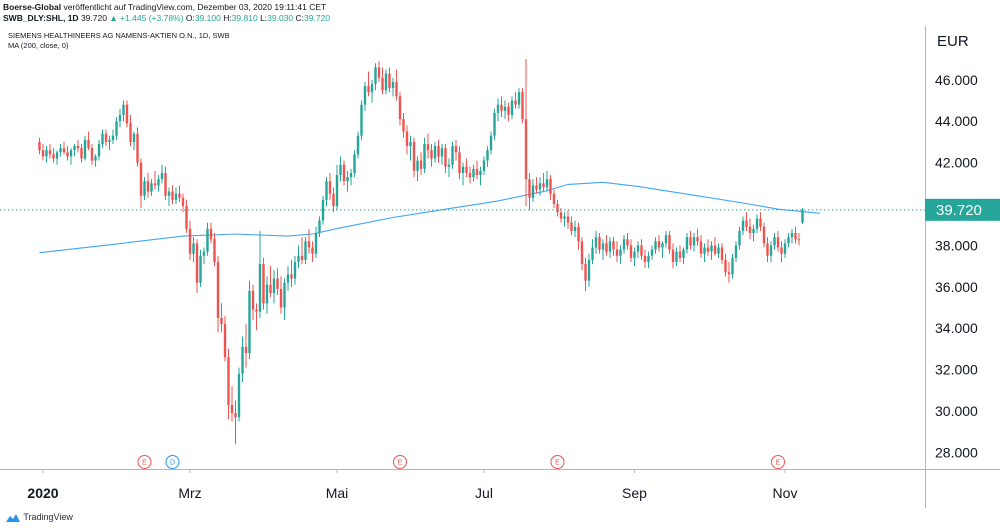  I want to click on open-value: 39.100, so click(207, 18).